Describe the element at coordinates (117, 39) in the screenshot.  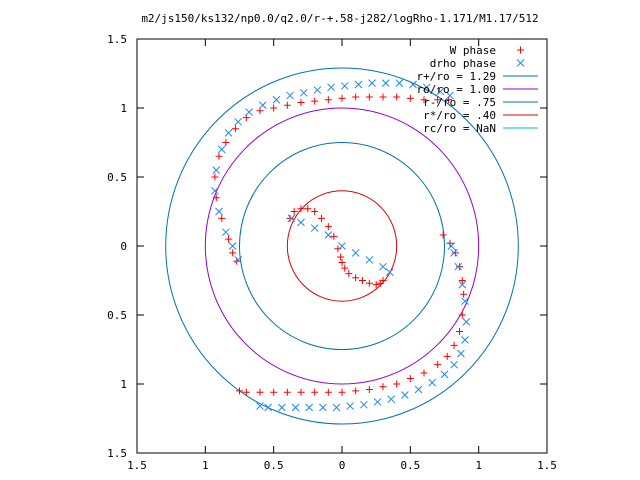
I see `y-tick-label: 1.5` at that location.